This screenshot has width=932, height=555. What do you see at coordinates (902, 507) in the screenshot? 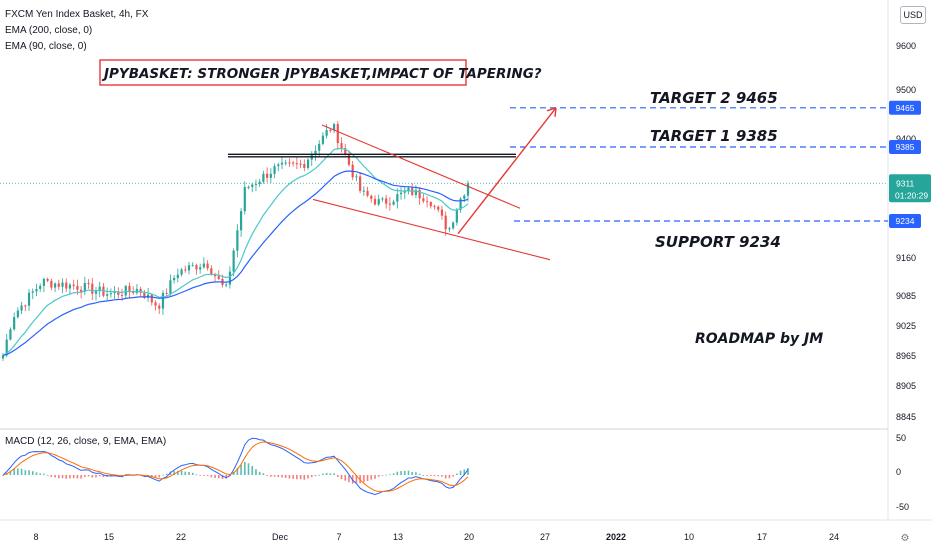
I see `macd-tick-label: -50` at bounding box center [902, 507].